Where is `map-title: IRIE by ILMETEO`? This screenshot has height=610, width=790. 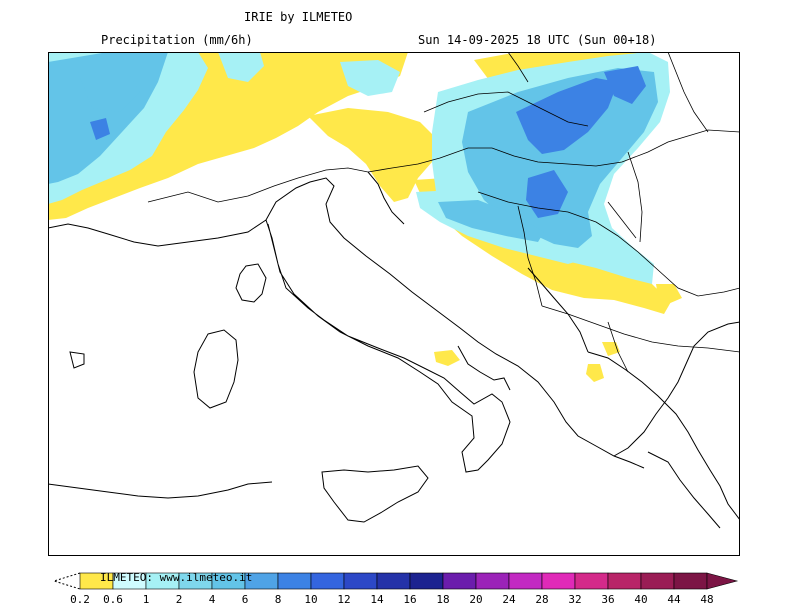
map-title: IRIE by ILMETEO is located at coordinates (298, 17).